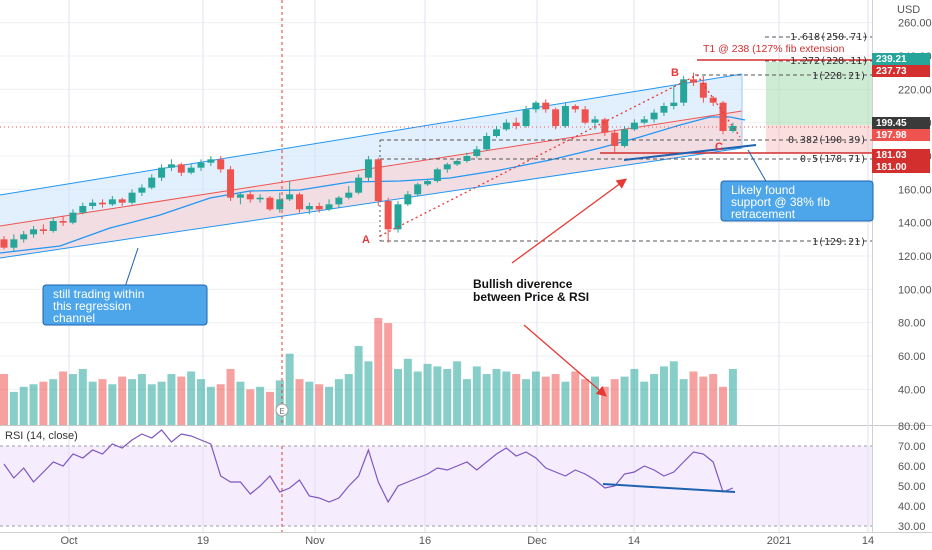 The width and height of the screenshot is (932, 550). What do you see at coordinates (797, 201) in the screenshot?
I see `support-callout` at bounding box center [797, 201].